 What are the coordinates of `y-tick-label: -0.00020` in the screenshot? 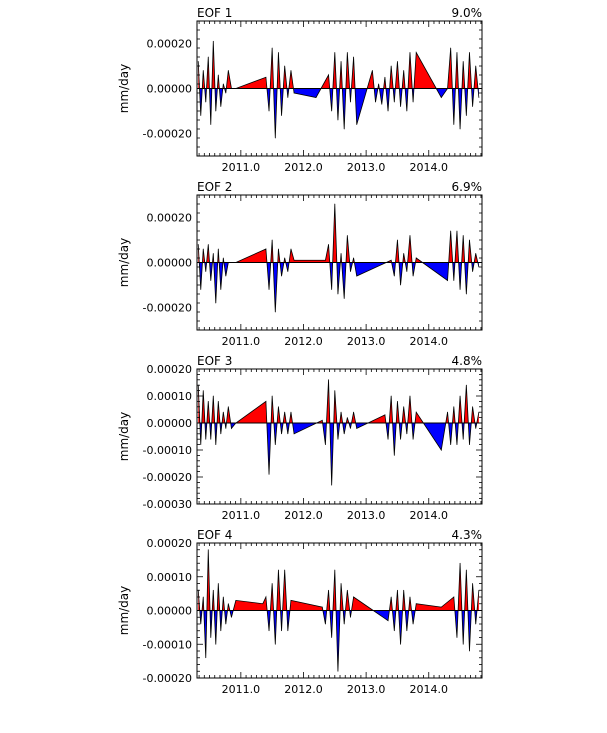 It's located at (167, 308).